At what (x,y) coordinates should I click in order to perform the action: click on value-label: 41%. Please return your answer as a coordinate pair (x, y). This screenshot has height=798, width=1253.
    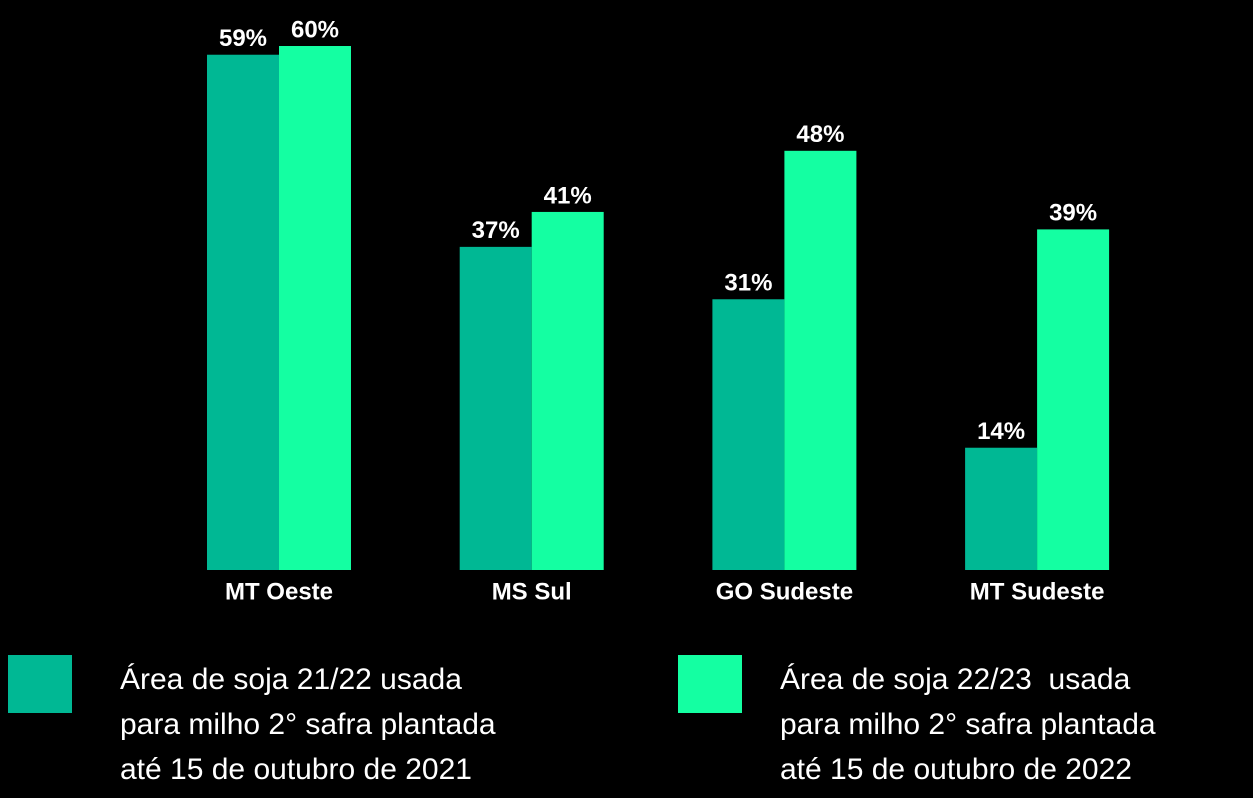
    Looking at the image, I should click on (568, 195).